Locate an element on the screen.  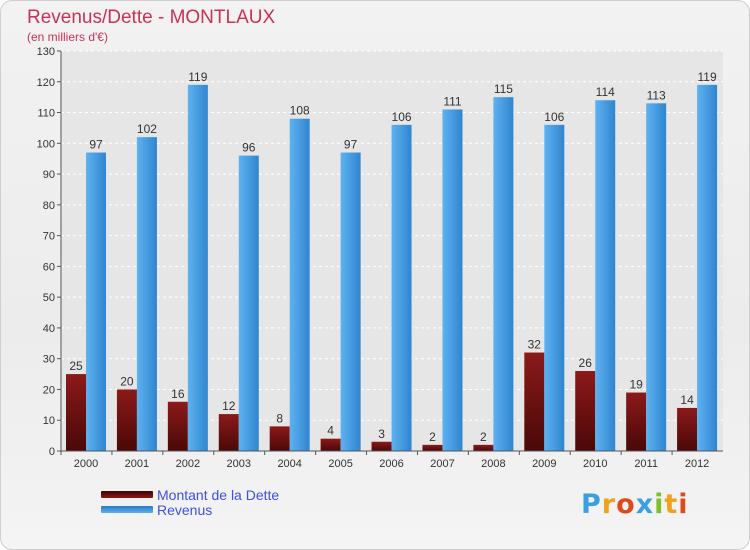
legend-label-dette: Montant de la Dette is located at coordinates (218, 494).